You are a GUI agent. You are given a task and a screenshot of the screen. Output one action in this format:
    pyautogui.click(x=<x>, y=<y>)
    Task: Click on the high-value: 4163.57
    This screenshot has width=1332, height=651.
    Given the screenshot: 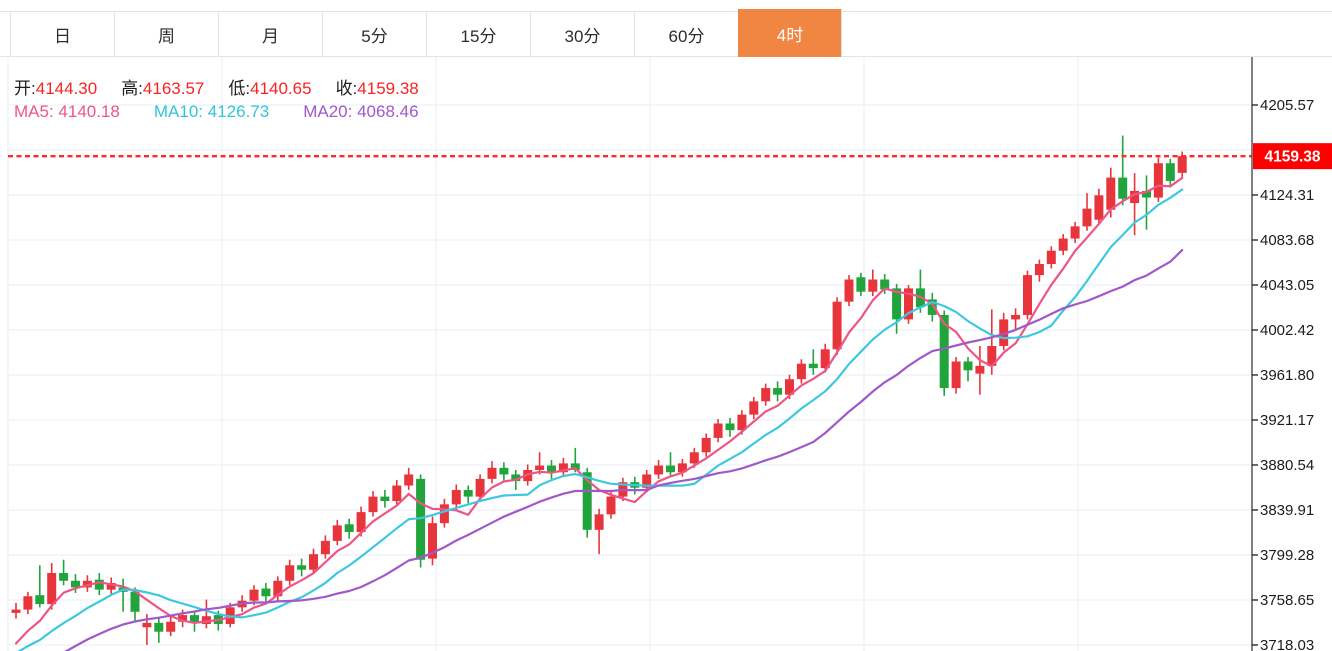 What is the action you would take?
    pyautogui.click(x=173, y=88)
    